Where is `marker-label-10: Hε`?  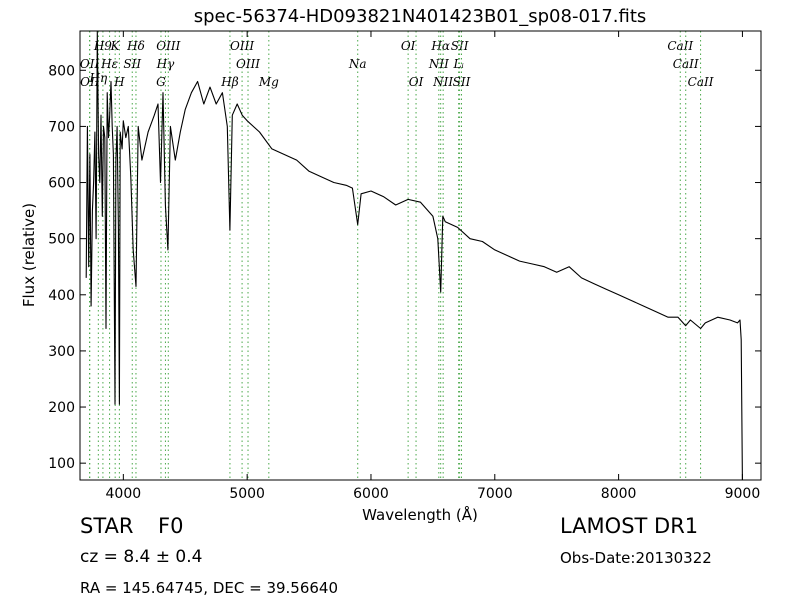
marker-label-10: Hε is located at coordinates (109, 64).